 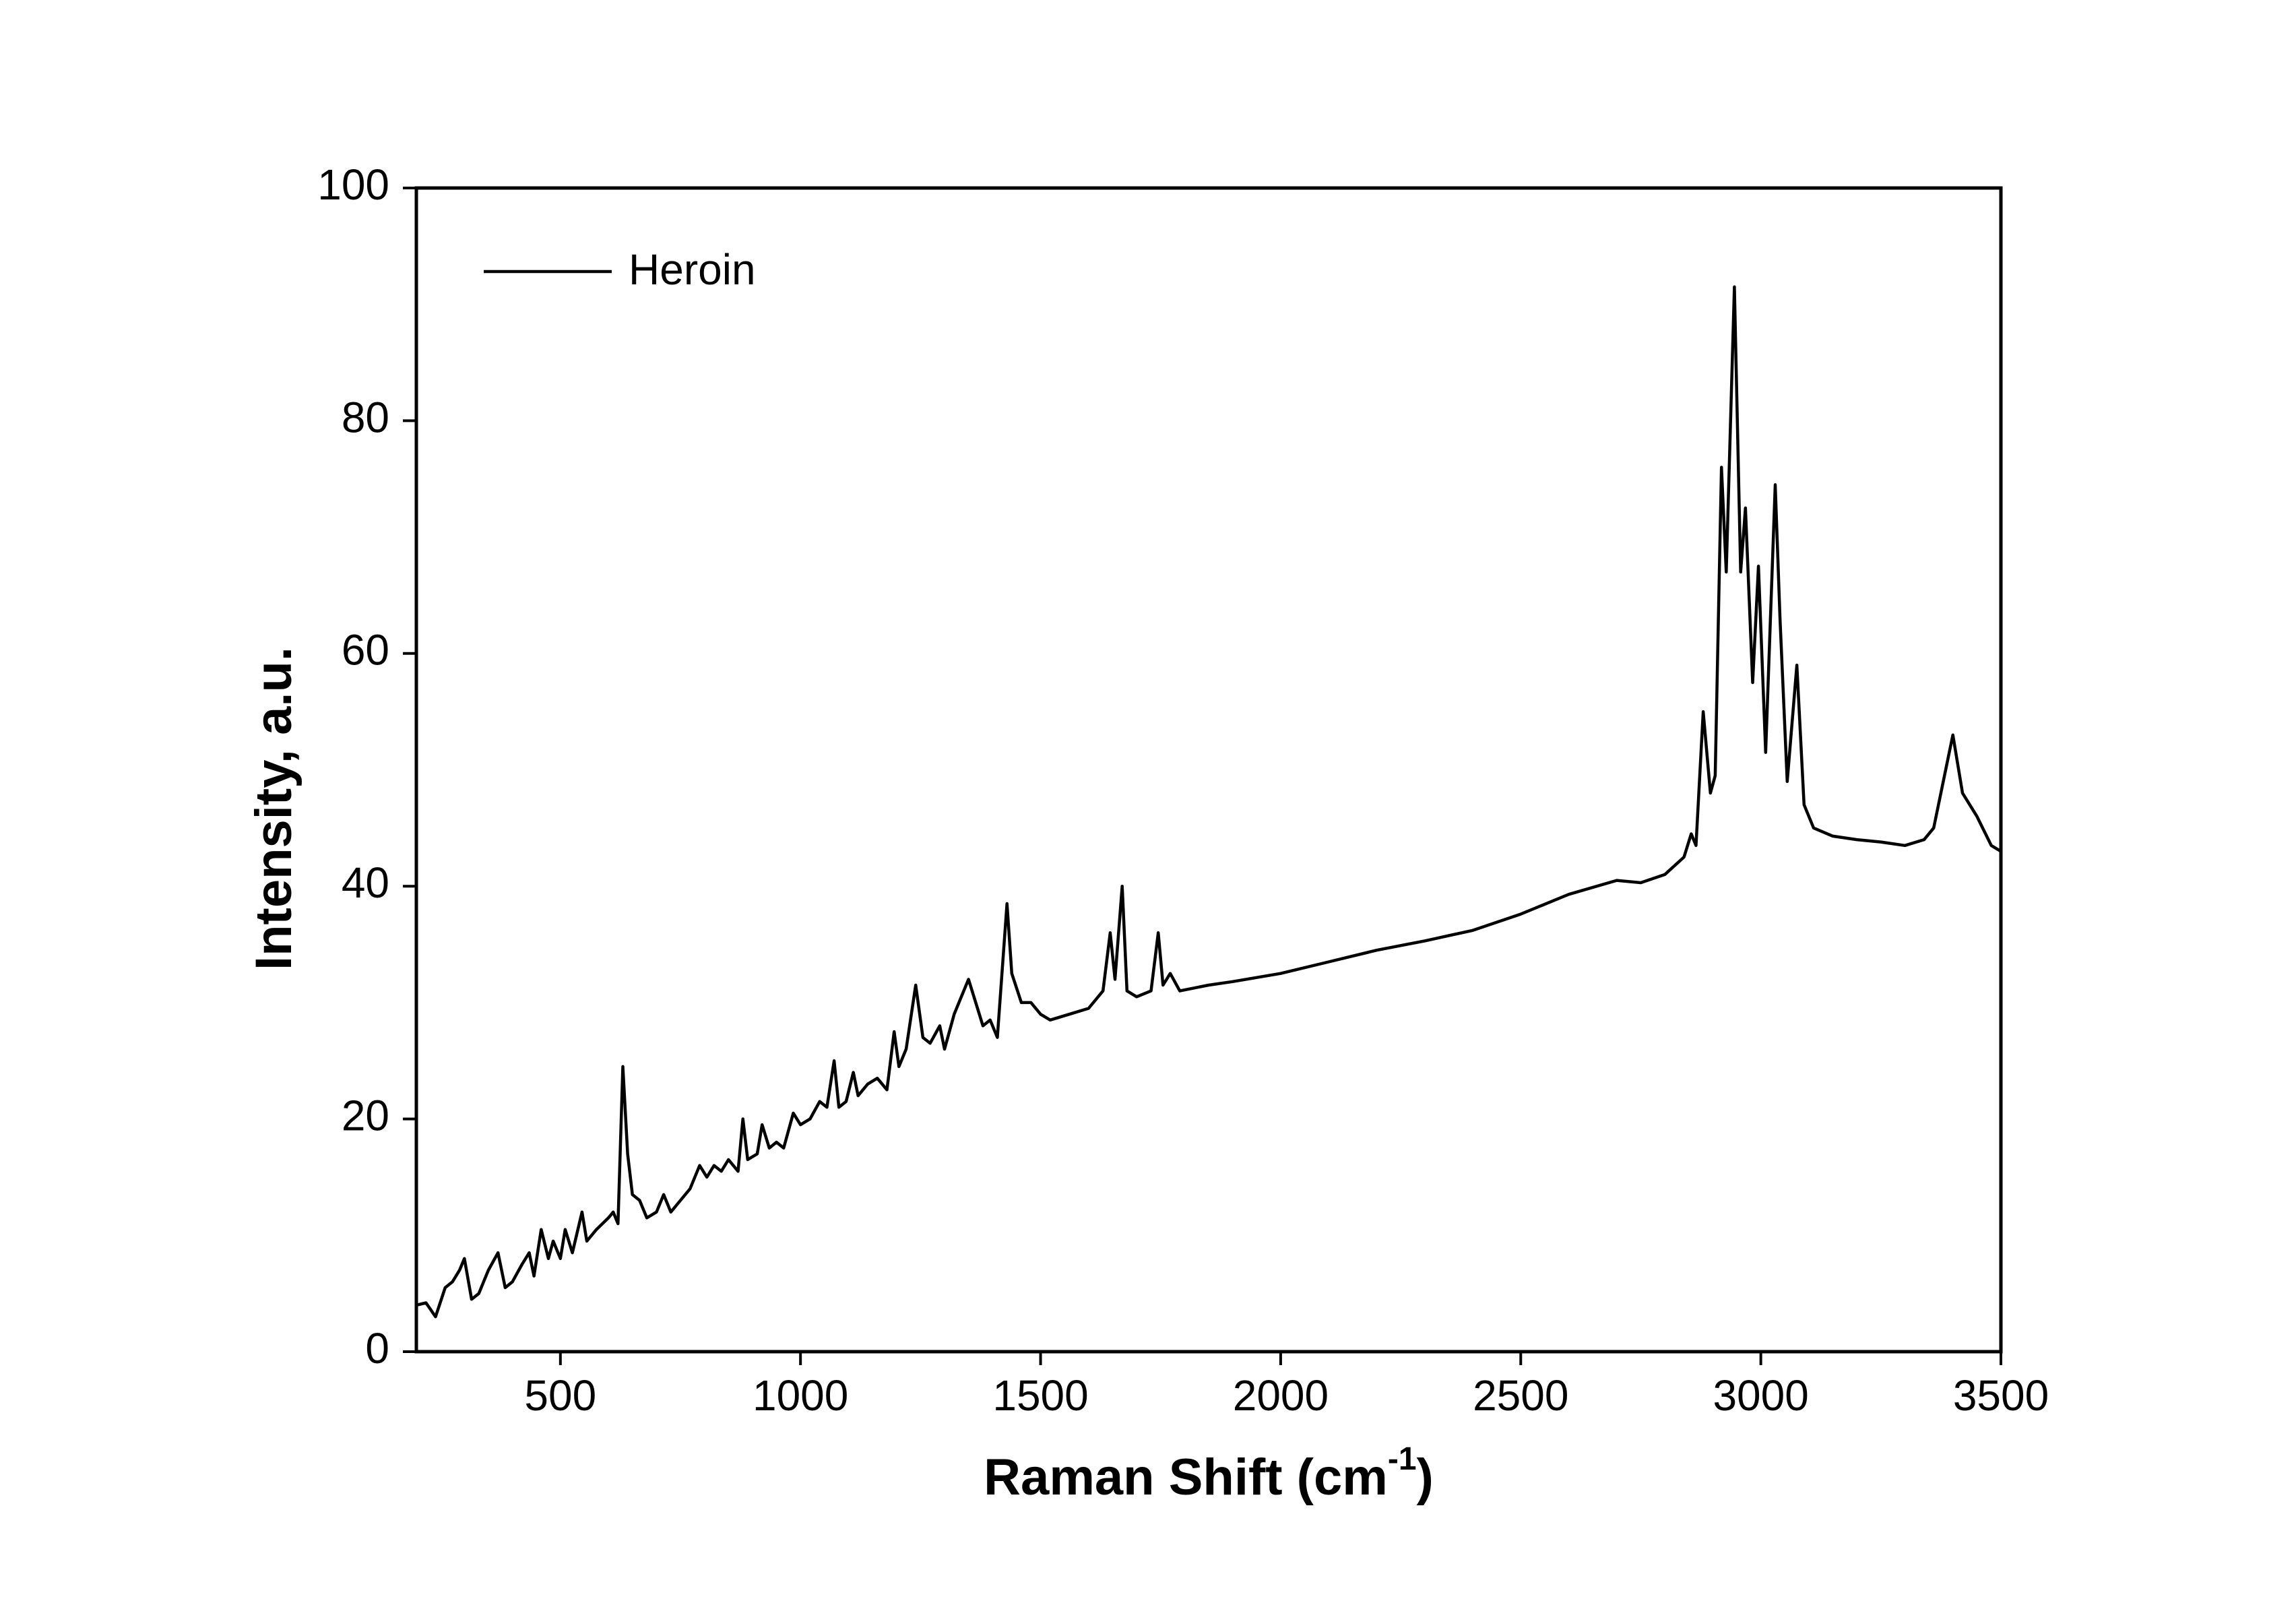 I want to click on y-tick-label: 100, so click(x=353, y=184).